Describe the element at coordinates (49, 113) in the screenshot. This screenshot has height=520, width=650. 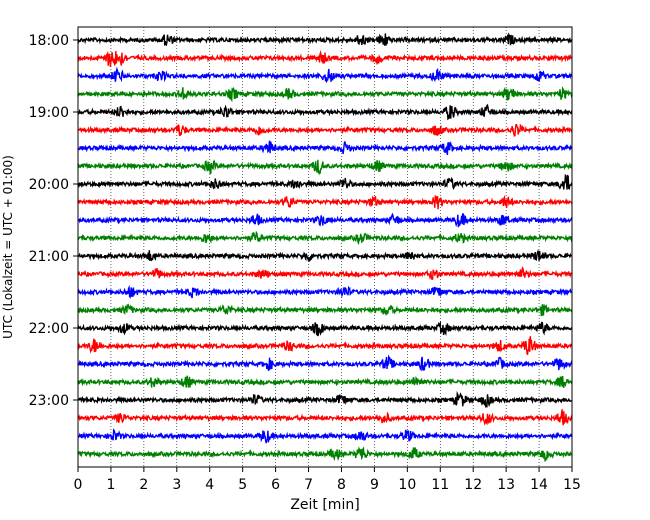
I see `y-tick-label: 19:00` at that location.